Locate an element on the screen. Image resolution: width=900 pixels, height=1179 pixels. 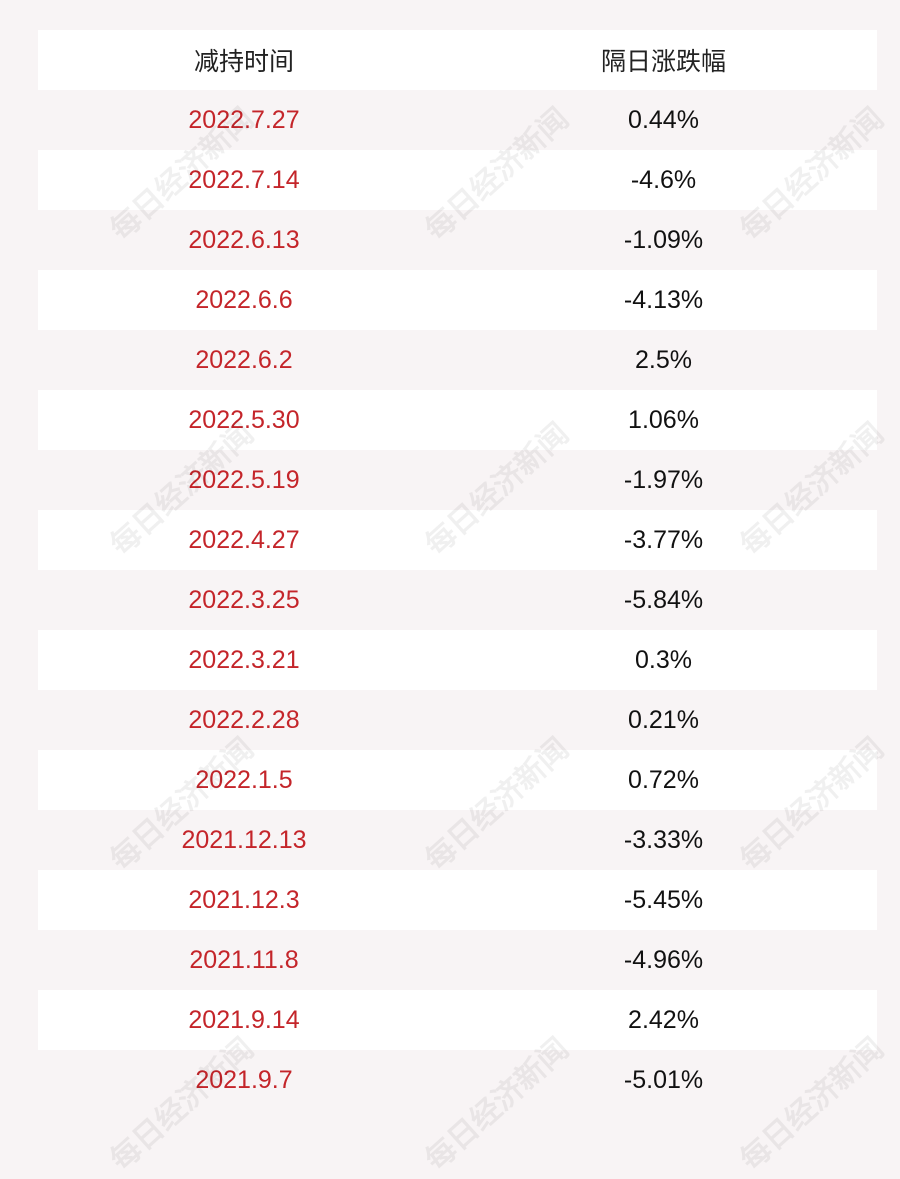
sell-date-cell: 2021.12.3 is located at coordinates (244, 899).